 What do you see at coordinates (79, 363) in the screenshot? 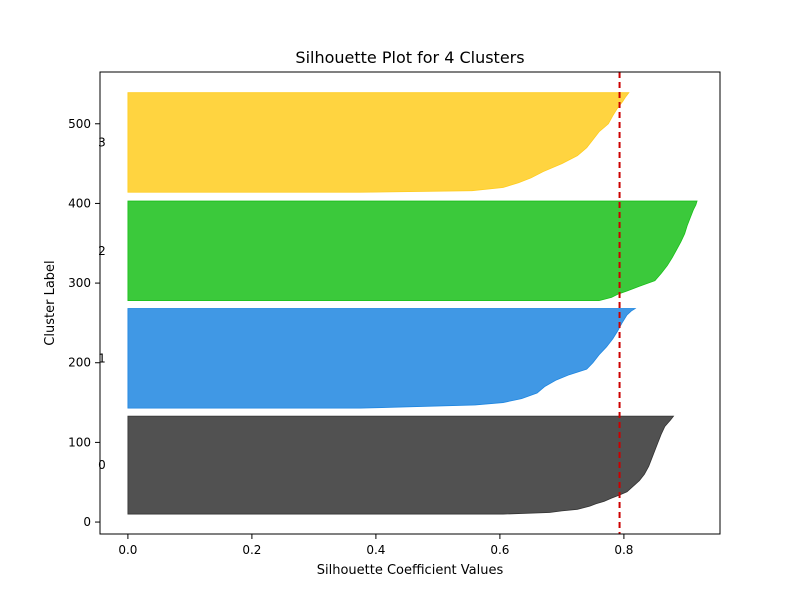
I see `y-tick-label: 200` at bounding box center [79, 363].